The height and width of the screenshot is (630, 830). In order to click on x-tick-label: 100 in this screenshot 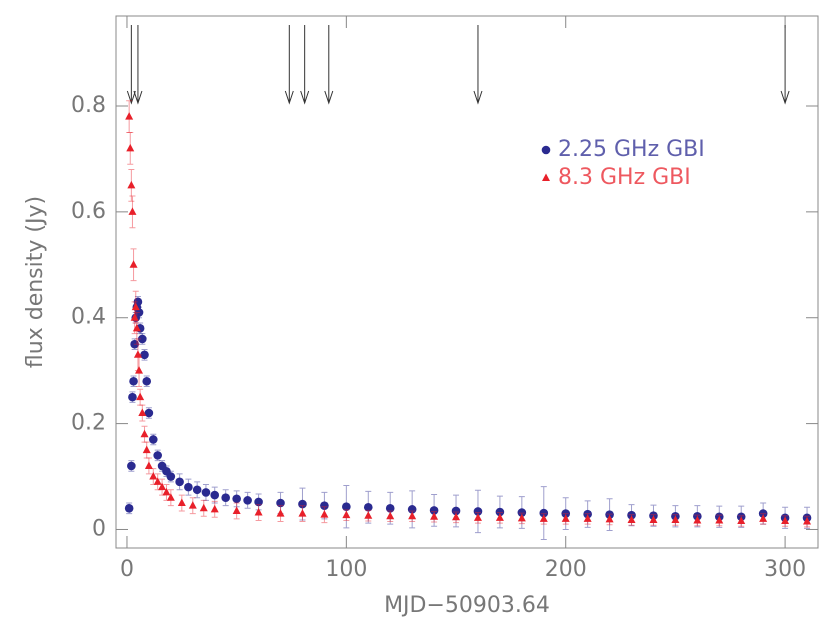, I will do `click(346, 569)`.